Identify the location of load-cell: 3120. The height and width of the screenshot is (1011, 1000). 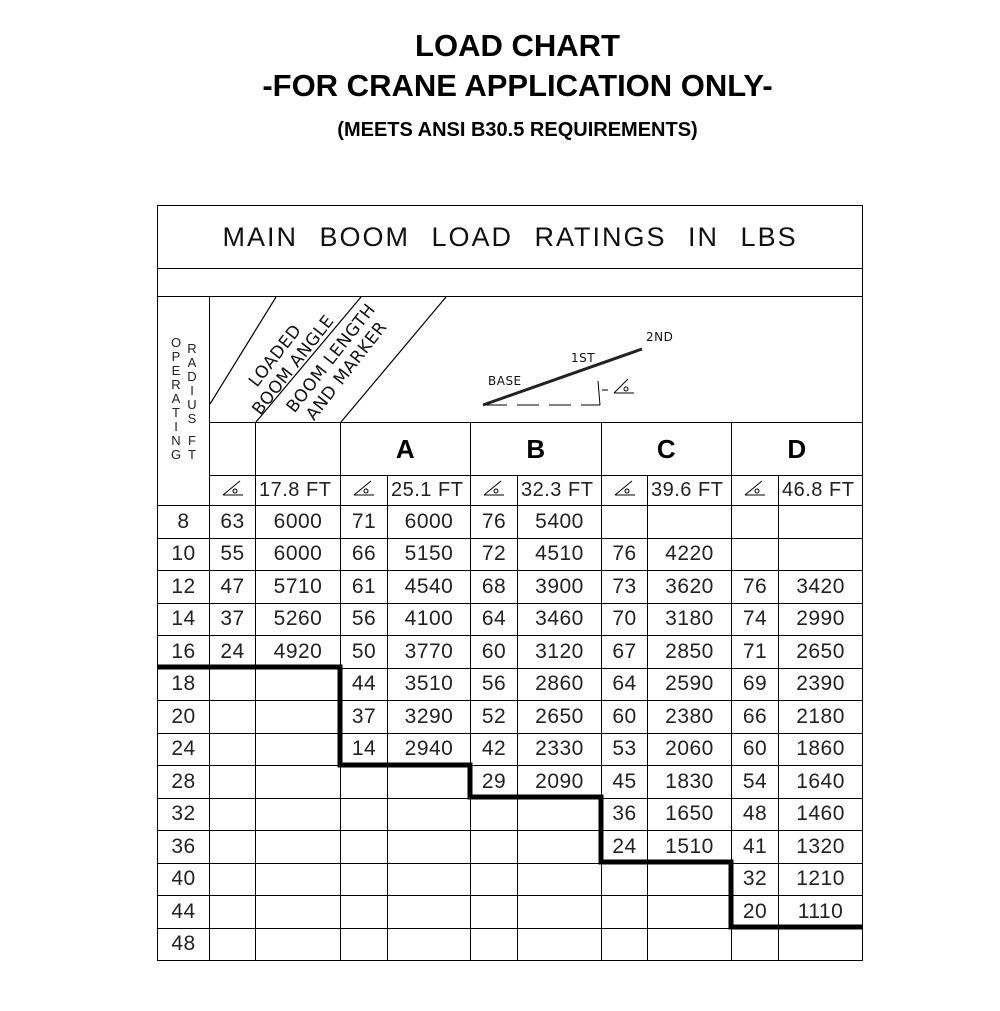
(559, 652).